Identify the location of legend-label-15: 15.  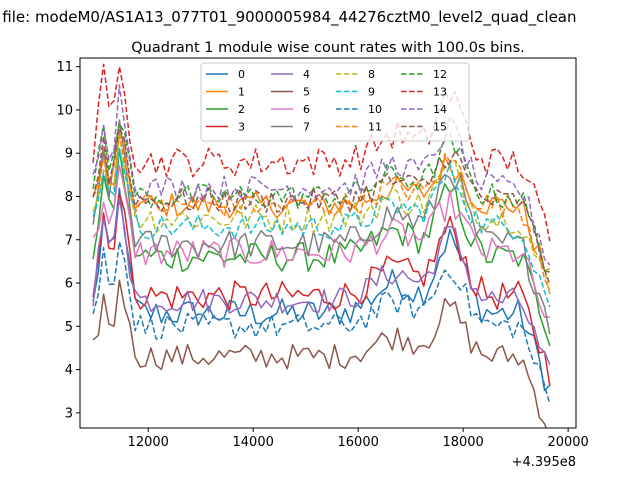
(440, 127).